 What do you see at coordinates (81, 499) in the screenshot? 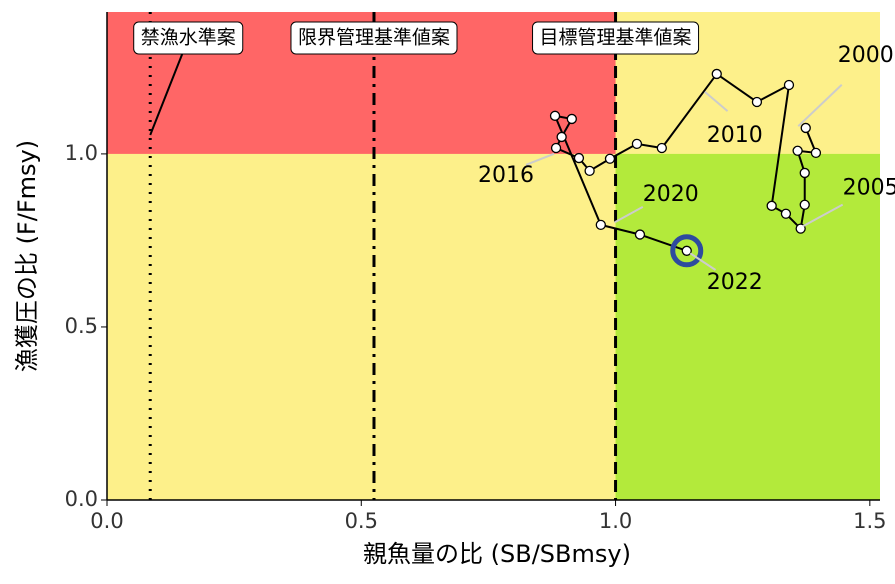
I see `y-tick-label: 0.0` at bounding box center [81, 499].